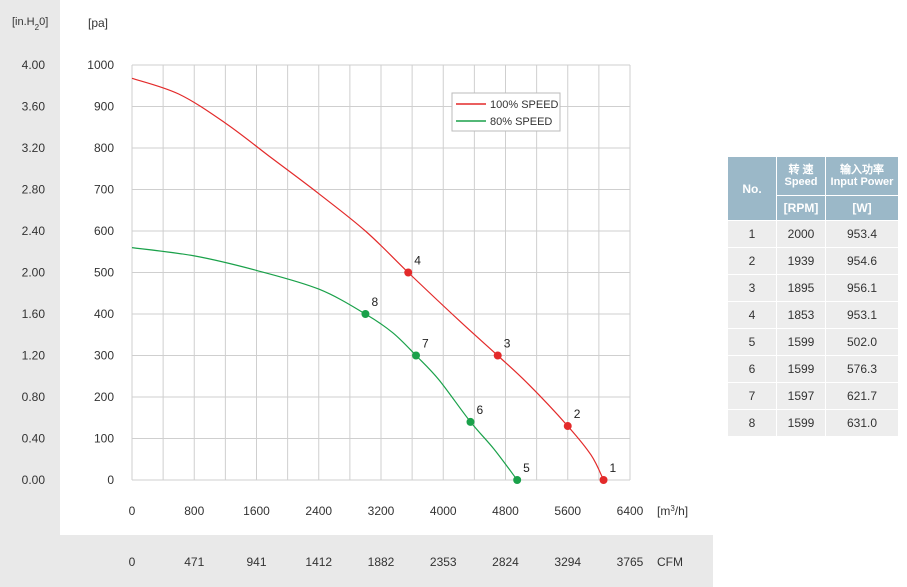  What do you see at coordinates (524, 105) in the screenshot?
I see `legend-label: 100% SPEED` at bounding box center [524, 105].